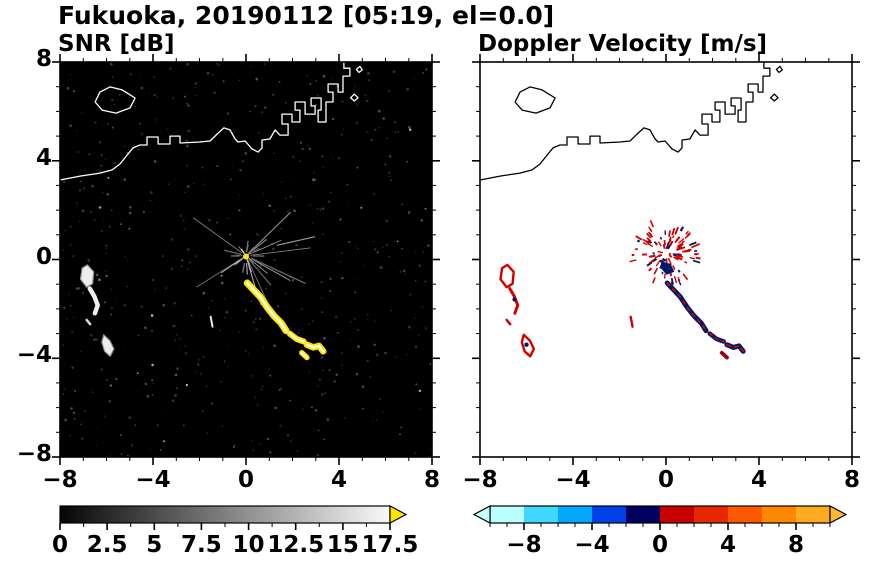  What do you see at coordinates (246, 256) in the screenshot?
I see `snr-center-dot-echo` at bounding box center [246, 256].